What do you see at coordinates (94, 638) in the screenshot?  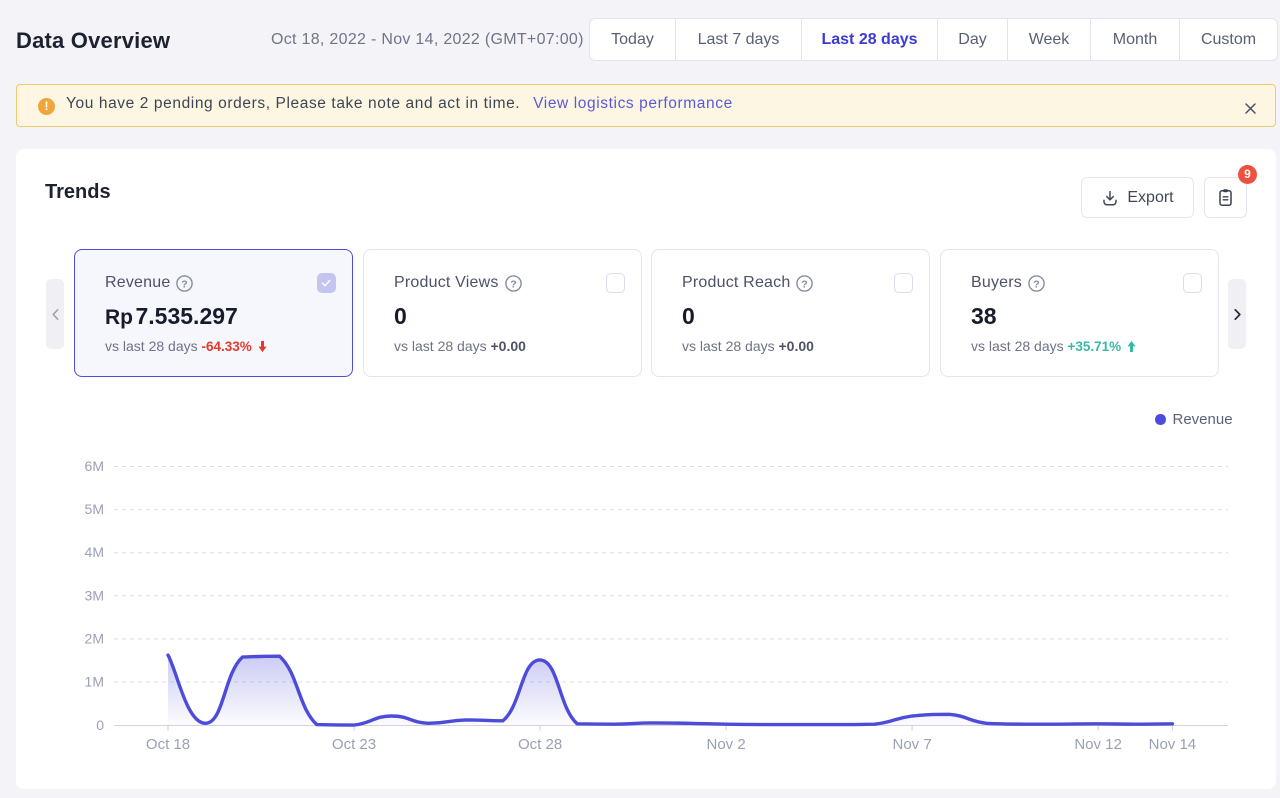 I see `svg-text: 2M` at bounding box center [94, 638].